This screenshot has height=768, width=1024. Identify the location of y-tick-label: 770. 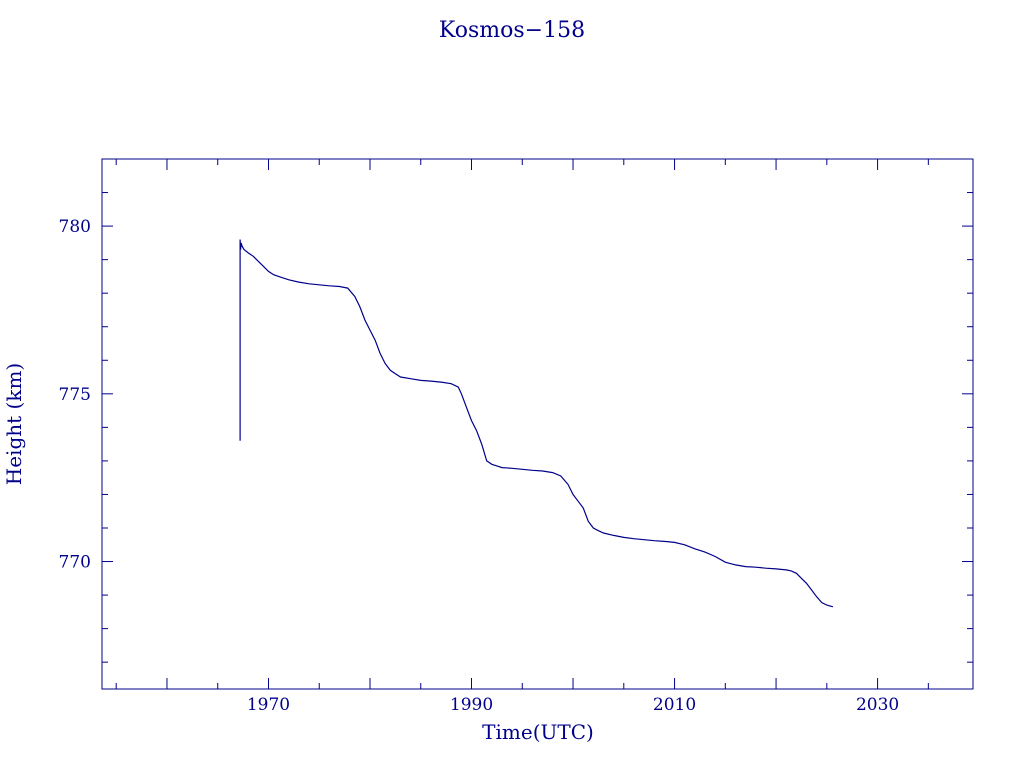
(75, 563).